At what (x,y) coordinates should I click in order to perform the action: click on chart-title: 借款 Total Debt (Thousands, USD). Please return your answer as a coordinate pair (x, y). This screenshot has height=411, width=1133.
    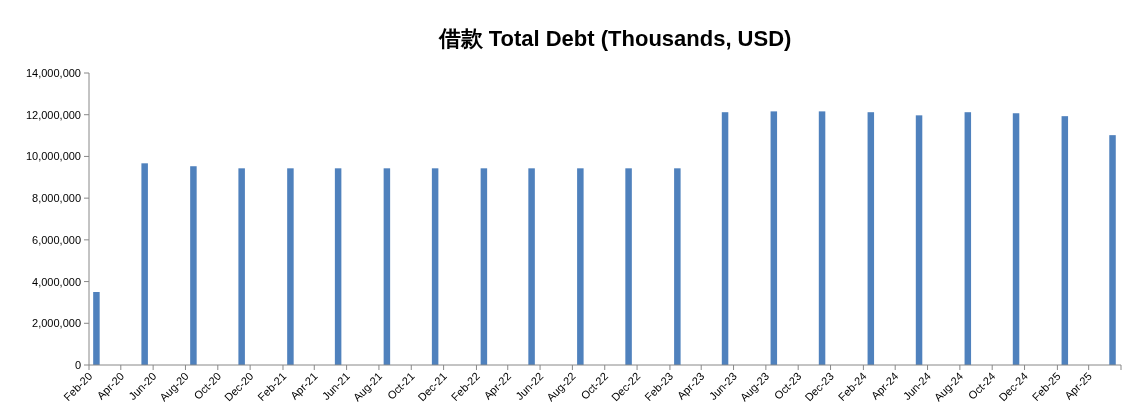
    Looking at the image, I should click on (614, 38).